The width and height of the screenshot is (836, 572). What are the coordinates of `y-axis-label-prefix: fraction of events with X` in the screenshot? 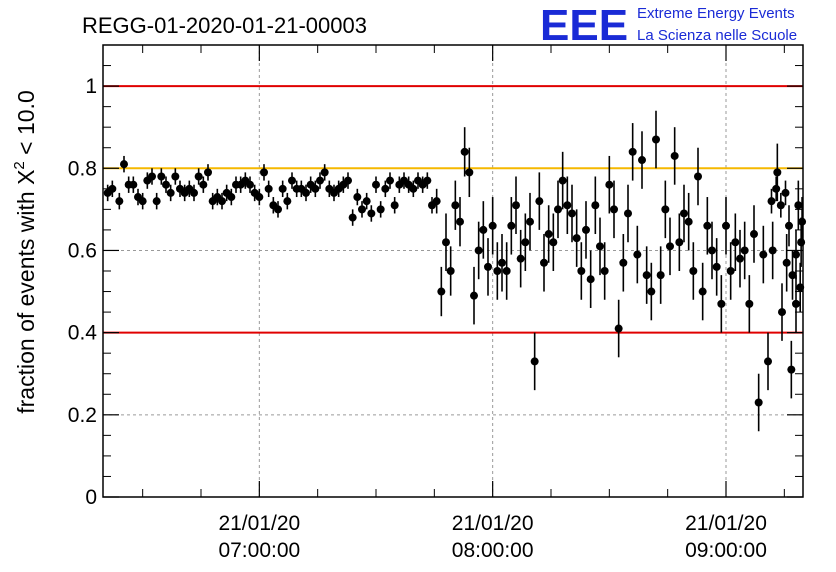 It's located at (26, 292).